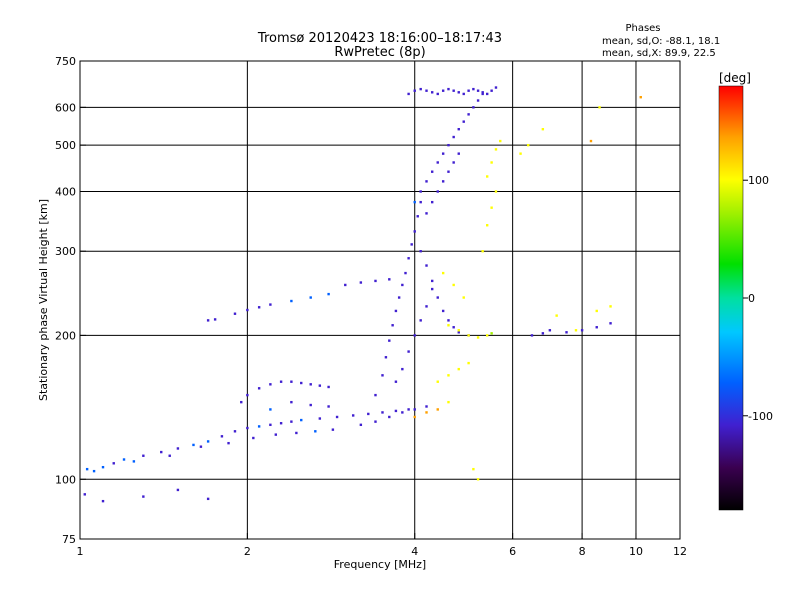 This screenshot has width=800, height=600. I want to click on y-tick-label: 200, so click(65, 335).